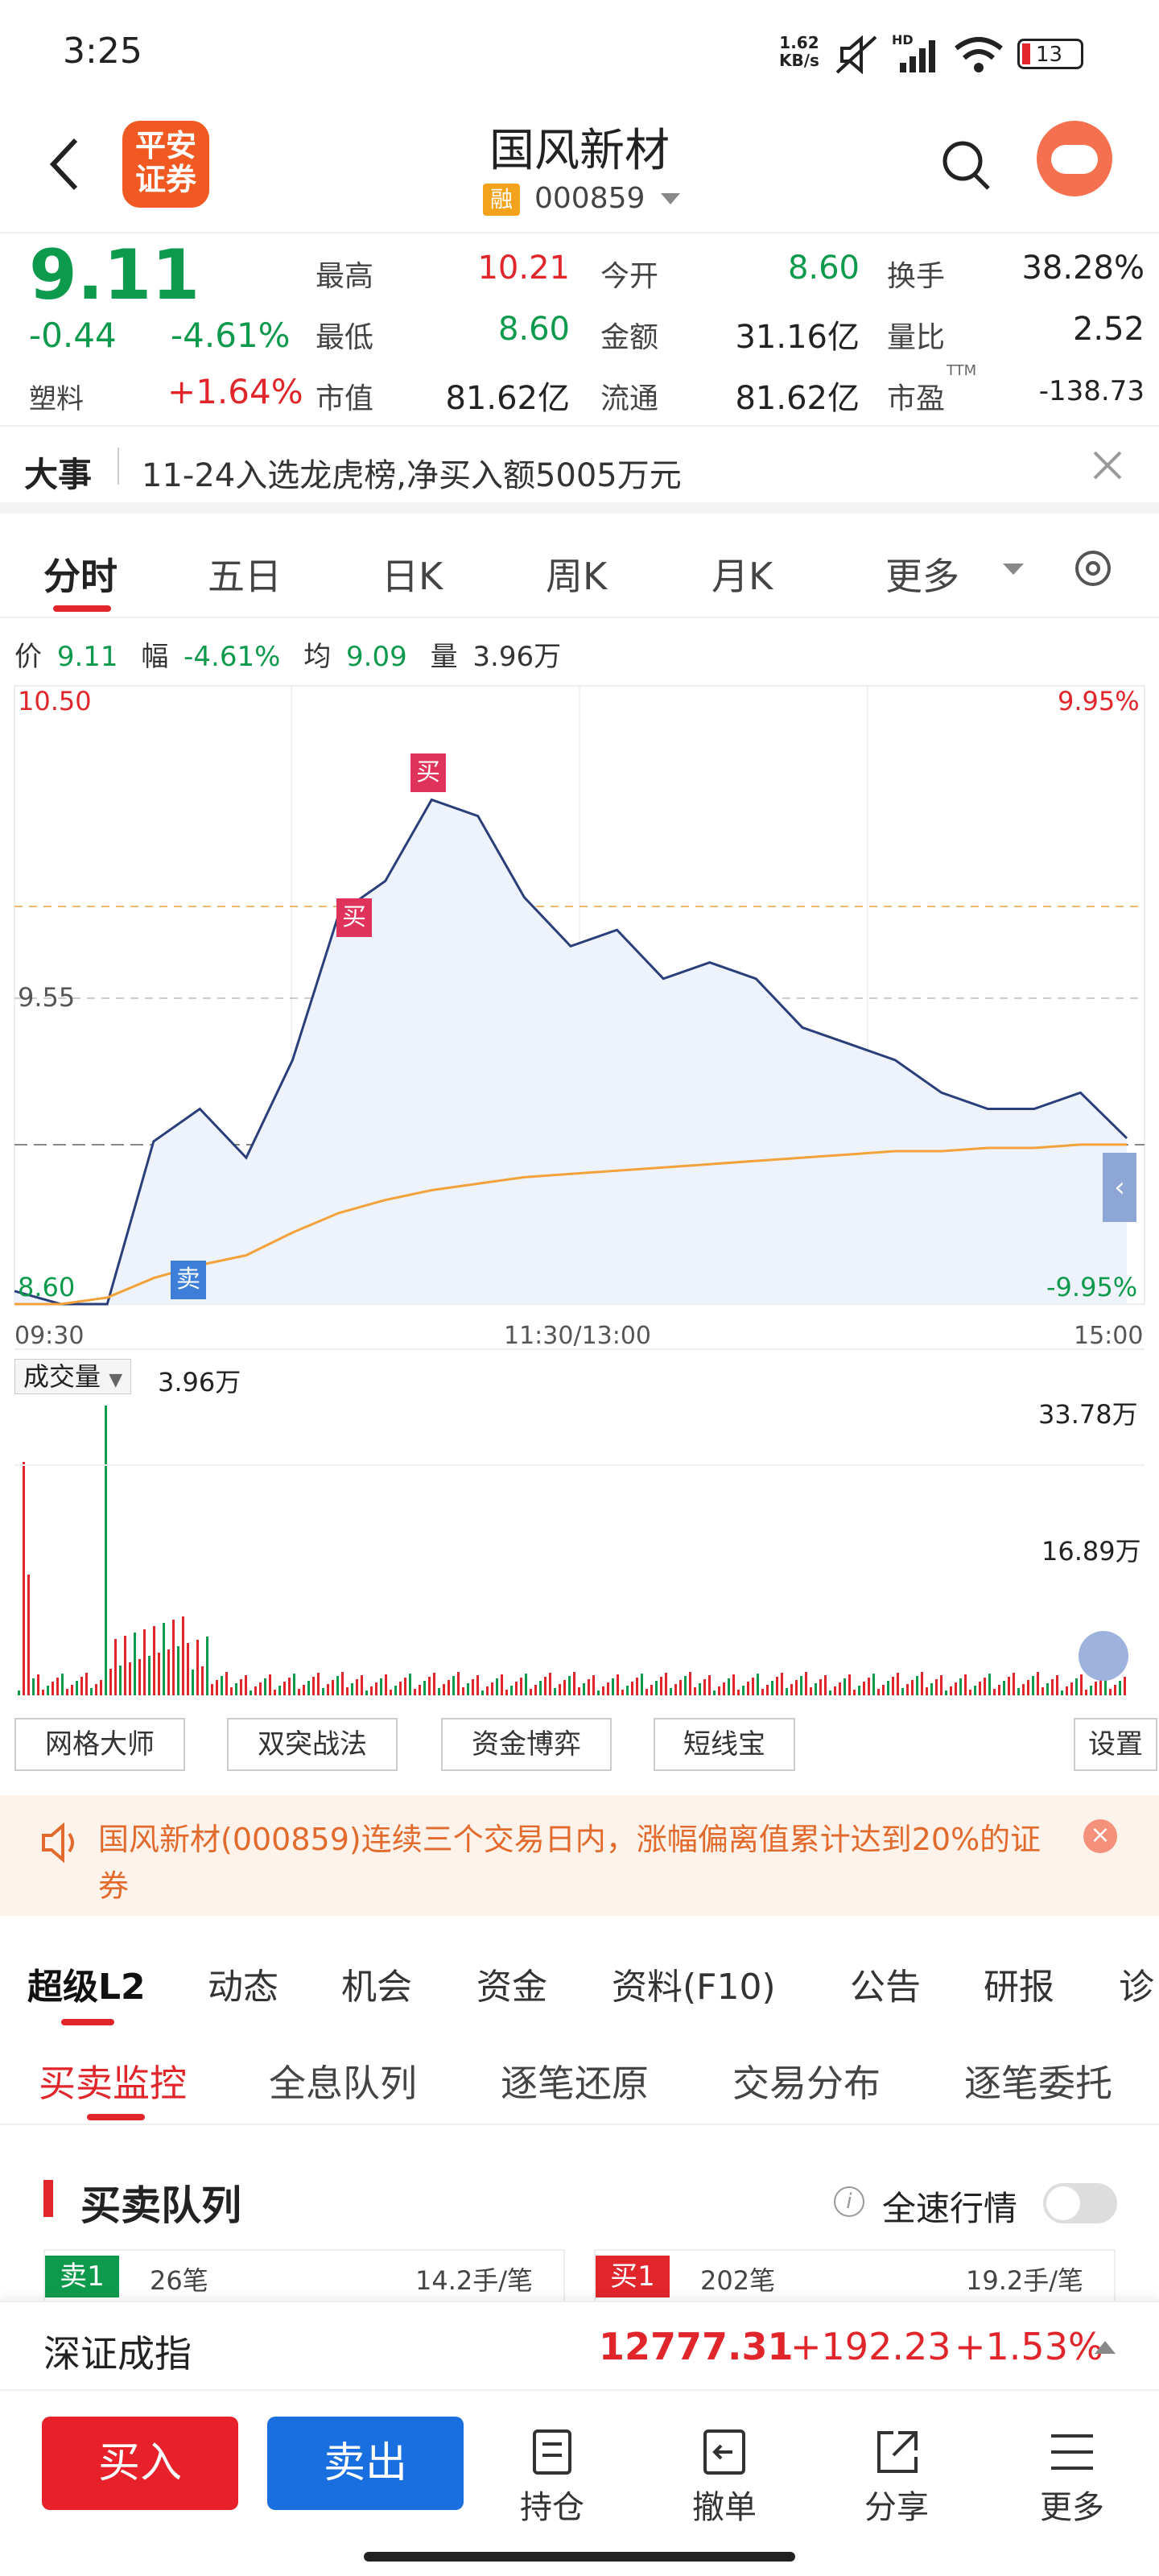  I want to click on tab-research: 研报, so click(1019, 1987).